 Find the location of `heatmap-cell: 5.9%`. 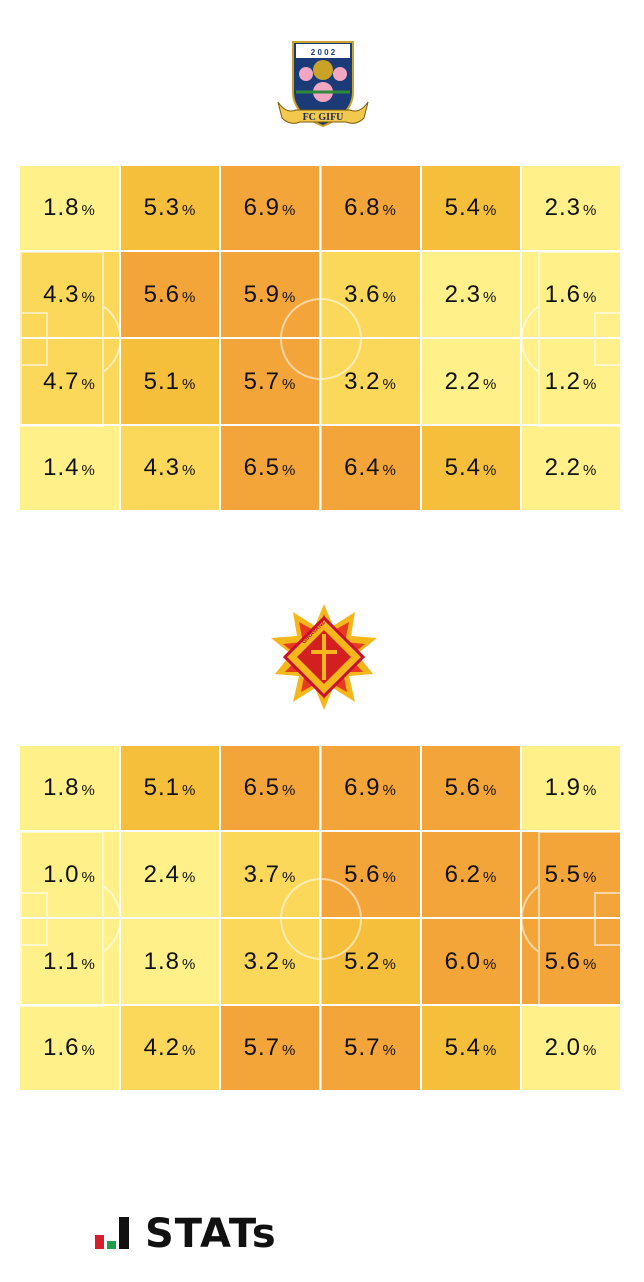

heatmap-cell: 5.9% is located at coordinates (270, 294).